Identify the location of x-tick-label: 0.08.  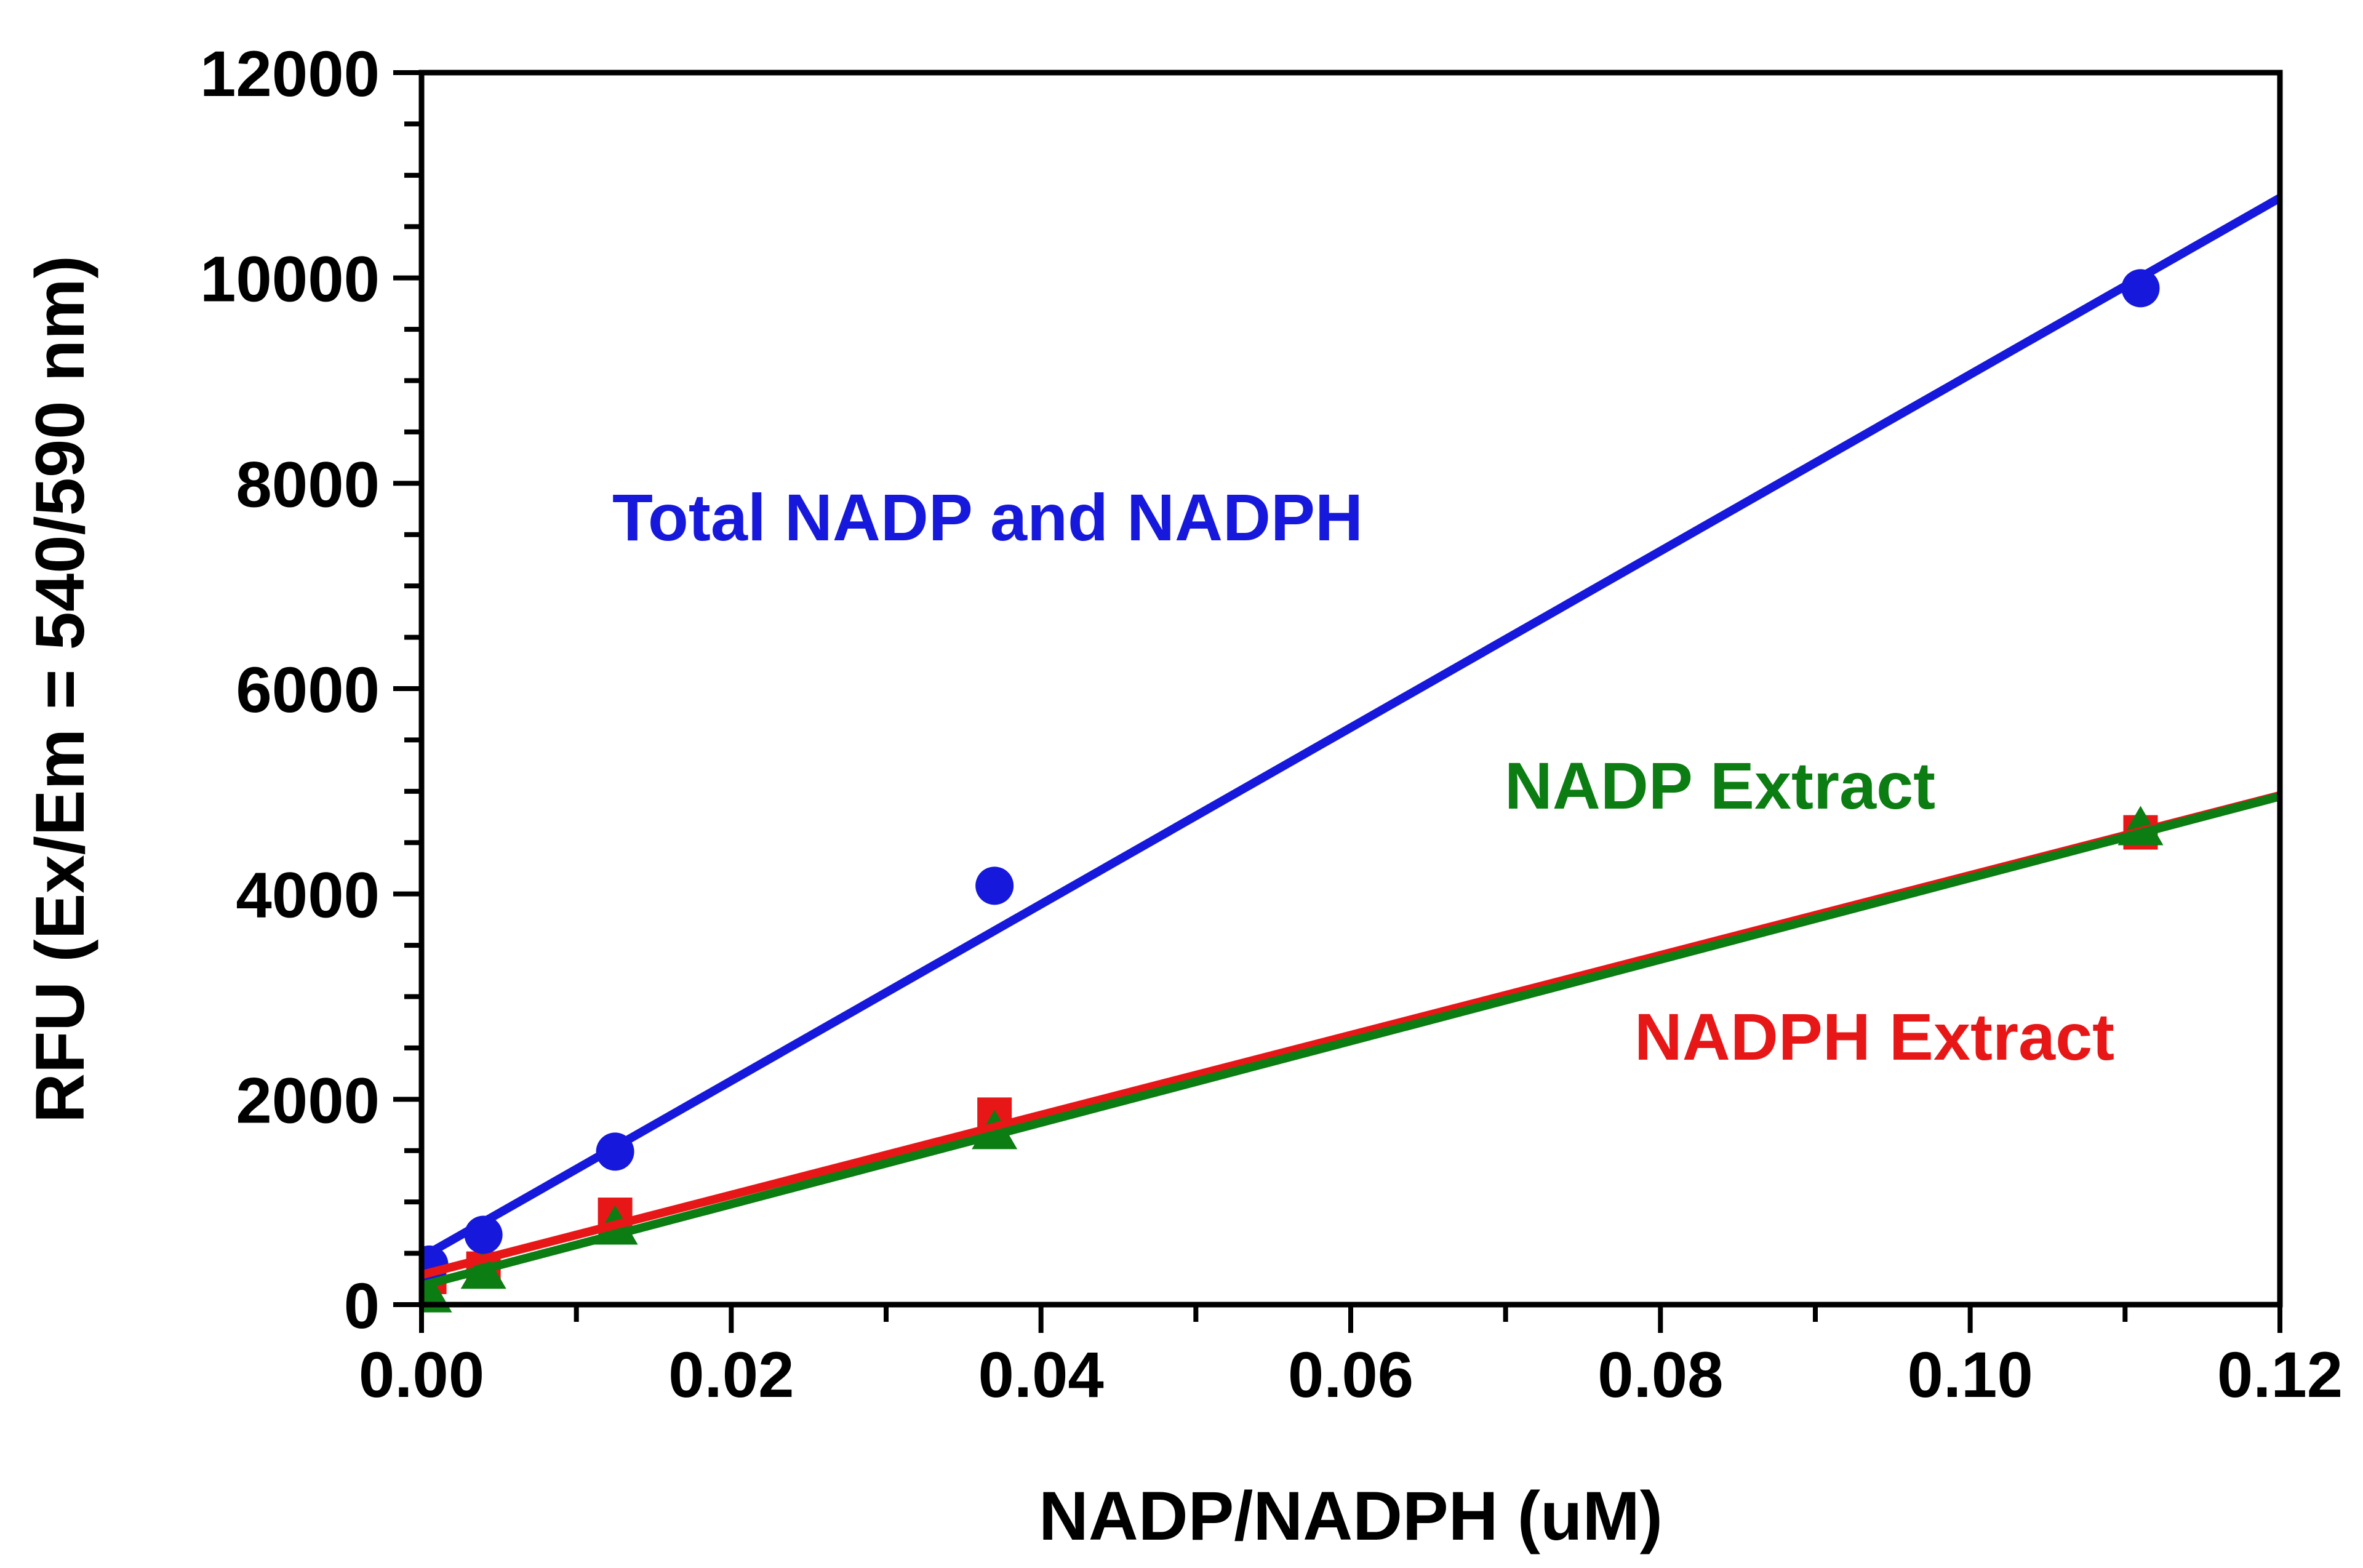
(1660, 1375).